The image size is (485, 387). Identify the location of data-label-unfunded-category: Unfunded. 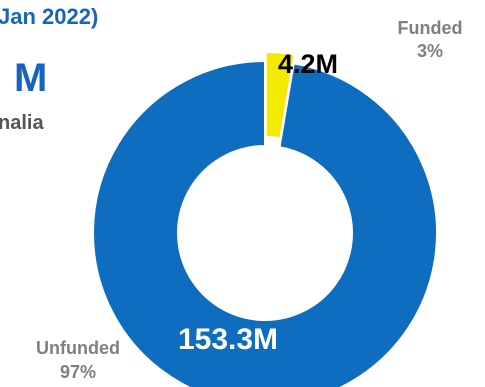
(78, 348).